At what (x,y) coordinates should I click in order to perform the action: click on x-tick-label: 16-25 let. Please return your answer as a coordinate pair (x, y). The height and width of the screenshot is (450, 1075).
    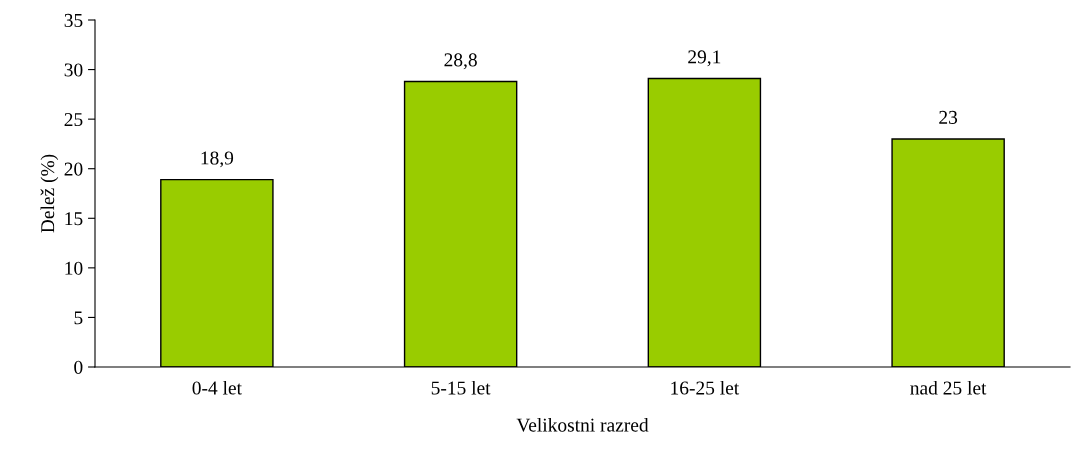
    Looking at the image, I should click on (705, 387).